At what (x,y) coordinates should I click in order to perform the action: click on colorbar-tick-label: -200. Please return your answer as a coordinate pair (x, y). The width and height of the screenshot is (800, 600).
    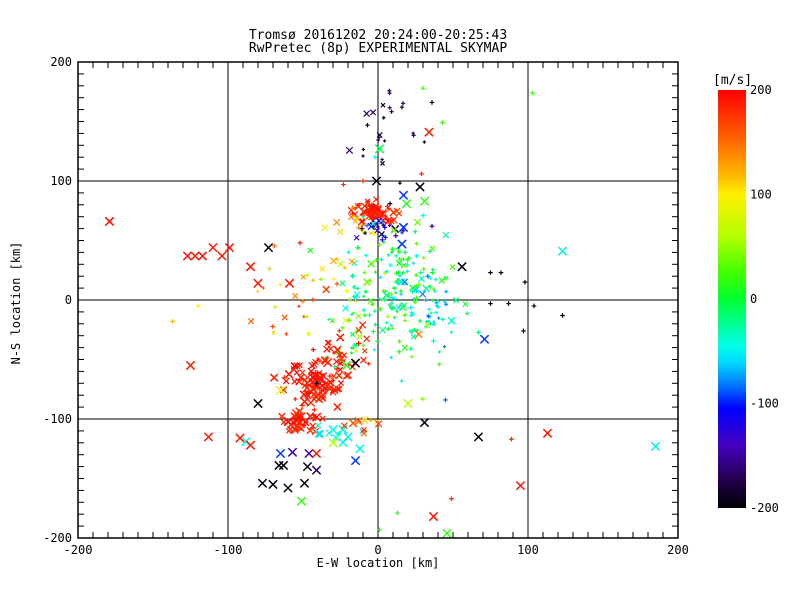
    Looking at the image, I should click on (764, 508).